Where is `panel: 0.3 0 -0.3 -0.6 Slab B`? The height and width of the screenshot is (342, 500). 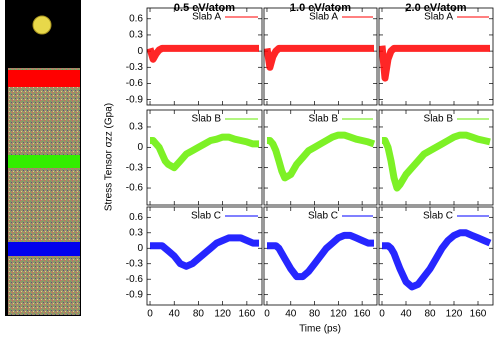
panel: 0.3 0 -0.3 -0.6 Slab B is located at coordinates (194, 157).